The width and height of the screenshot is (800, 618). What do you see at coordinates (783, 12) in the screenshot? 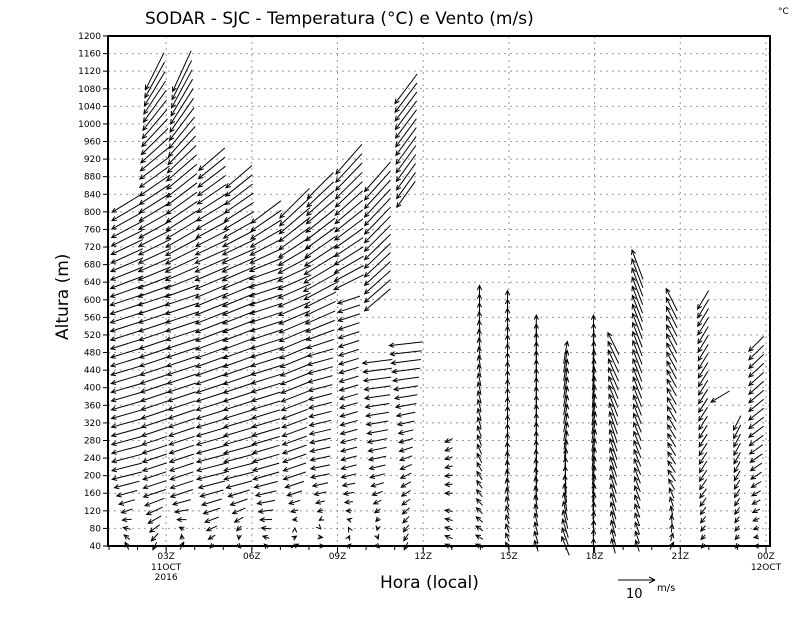
I see `corner-unit: °C` at bounding box center [783, 12].